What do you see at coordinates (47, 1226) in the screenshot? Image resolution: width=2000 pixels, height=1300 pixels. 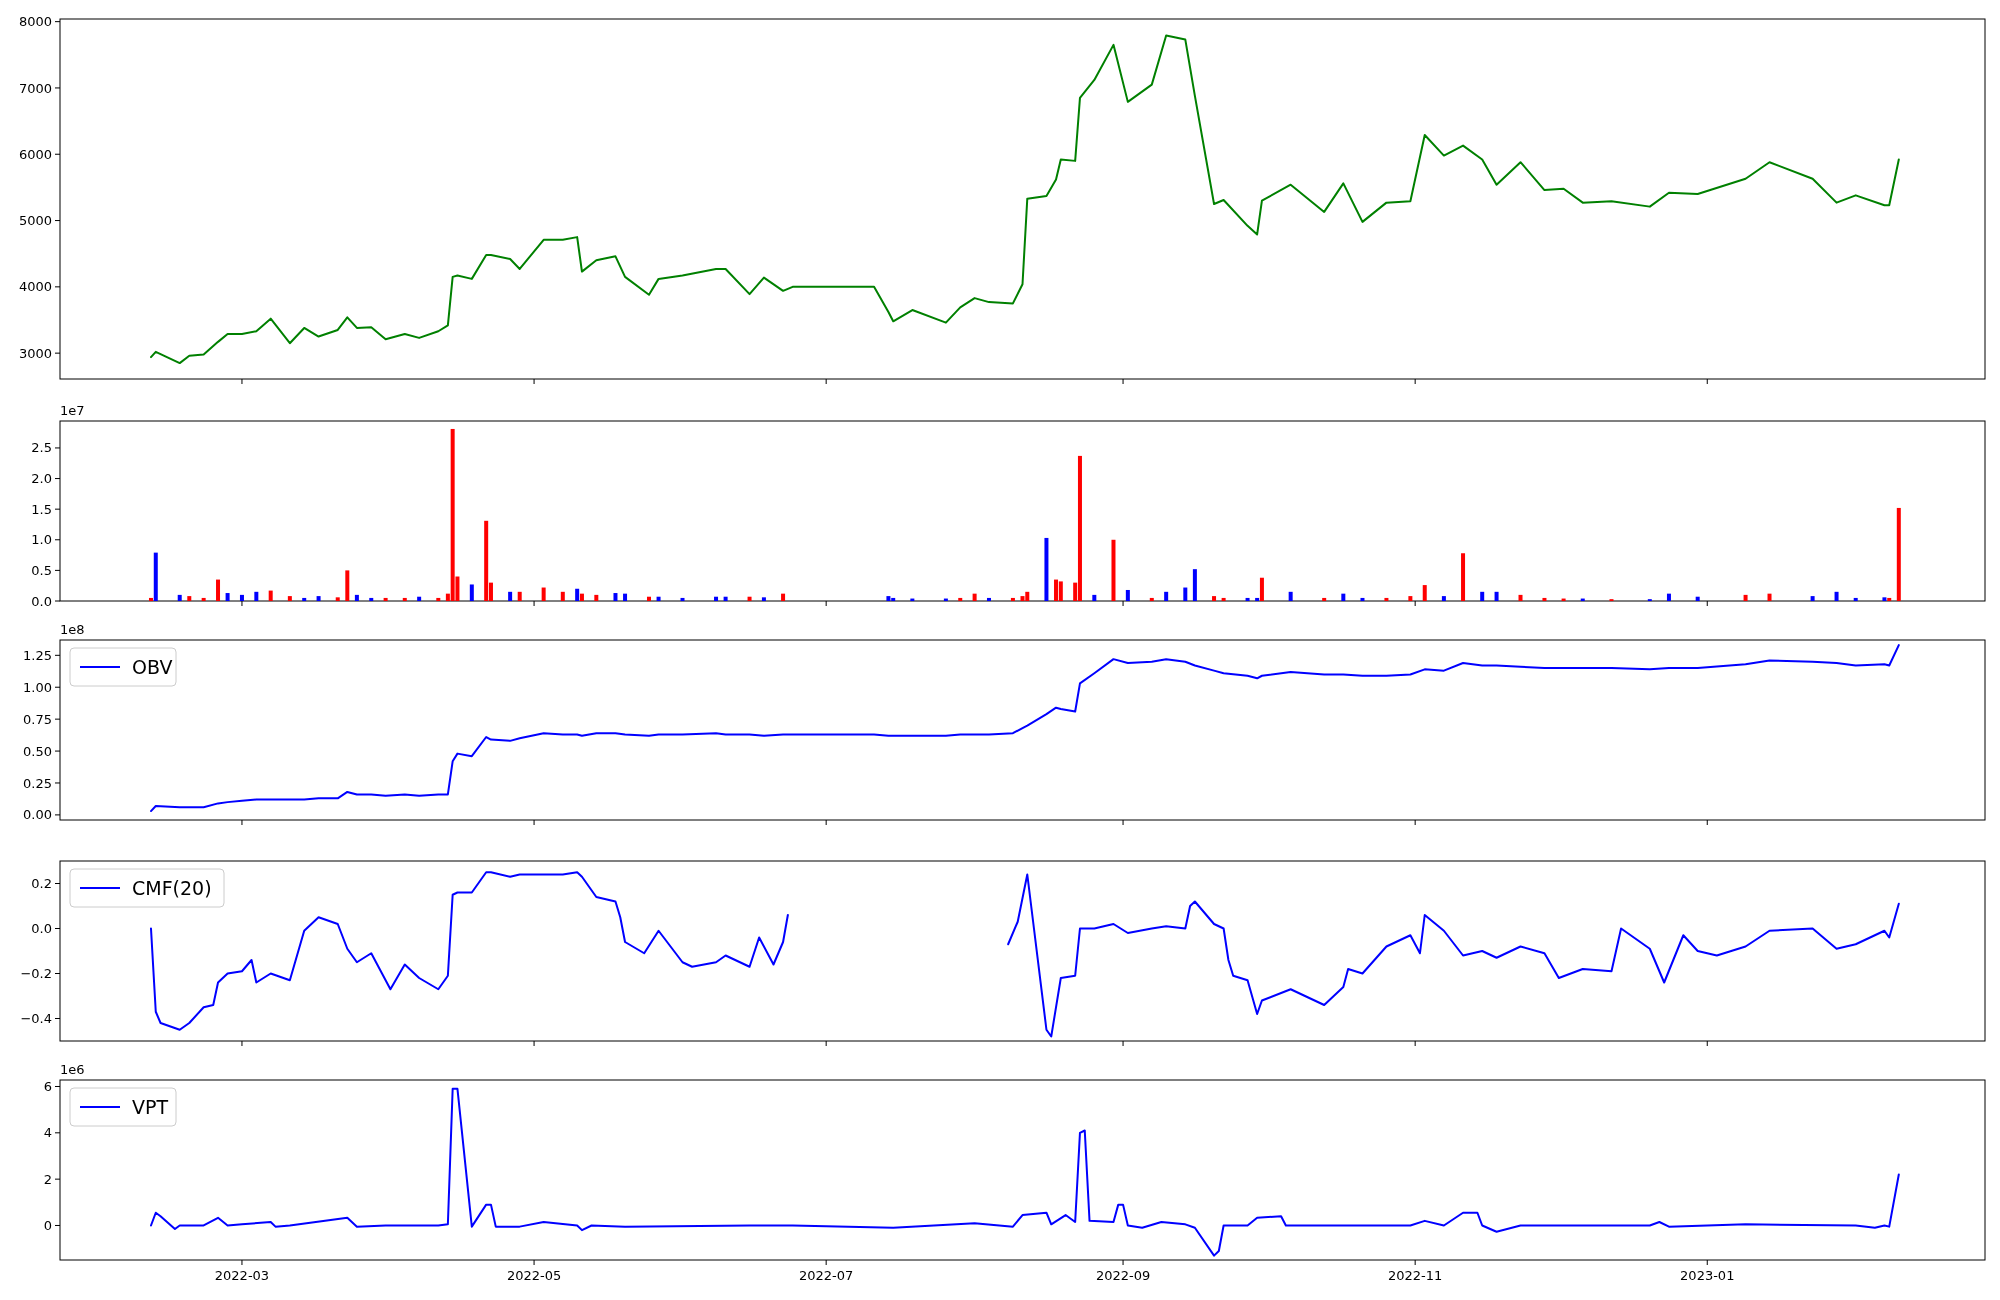 I see `y-tick-label: 0` at bounding box center [47, 1226].